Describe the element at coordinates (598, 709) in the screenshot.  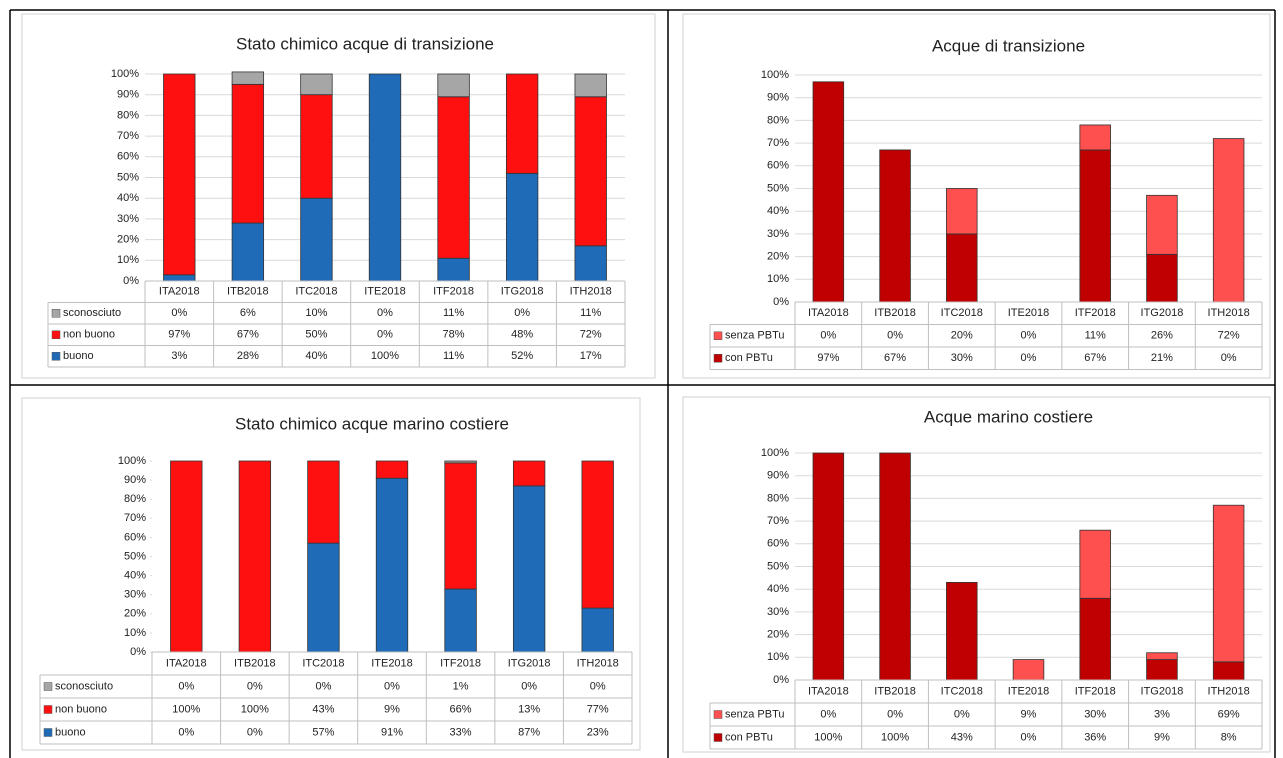
I see `data-label: 77%` at that location.